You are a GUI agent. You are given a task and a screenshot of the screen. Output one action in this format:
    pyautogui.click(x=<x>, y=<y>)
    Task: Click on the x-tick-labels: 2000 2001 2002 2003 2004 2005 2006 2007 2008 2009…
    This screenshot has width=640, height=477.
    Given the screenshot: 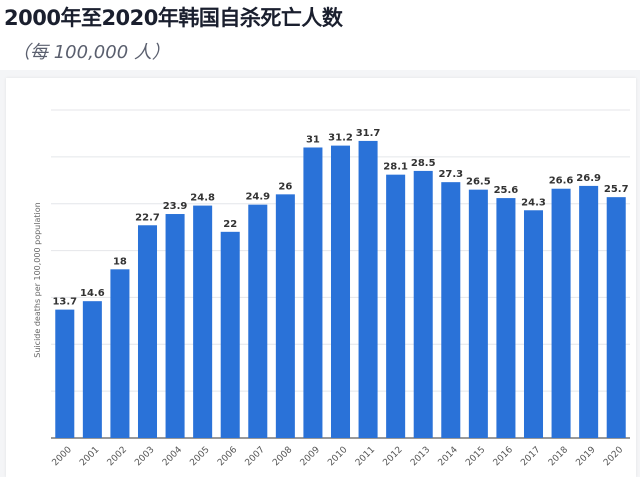 What is the action you would take?
    pyautogui.click(x=338, y=456)
    